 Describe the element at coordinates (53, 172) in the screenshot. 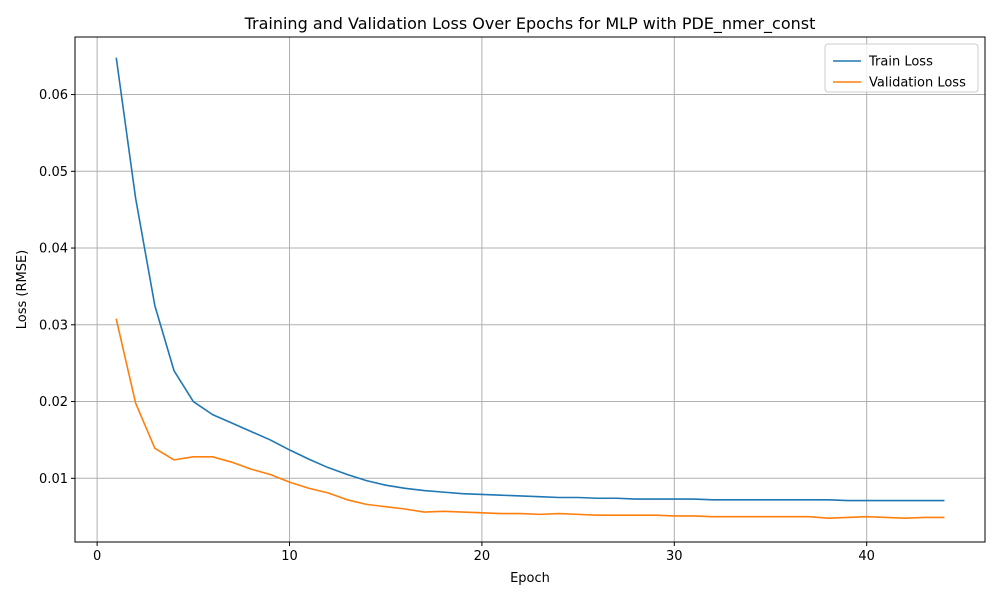

I see `y-tick-label: 0.05` at that location.